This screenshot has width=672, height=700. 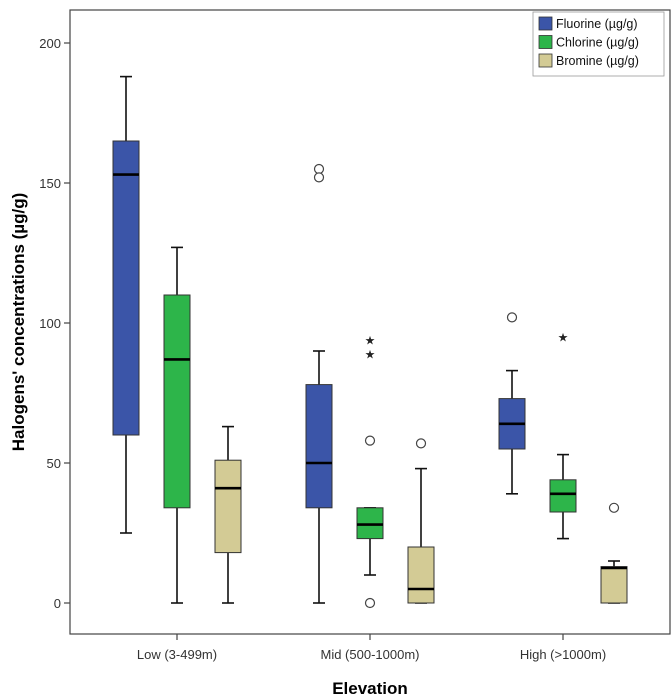 What do you see at coordinates (545, 42) in the screenshot?
I see `legend-swatch-chlorine` at bounding box center [545, 42].